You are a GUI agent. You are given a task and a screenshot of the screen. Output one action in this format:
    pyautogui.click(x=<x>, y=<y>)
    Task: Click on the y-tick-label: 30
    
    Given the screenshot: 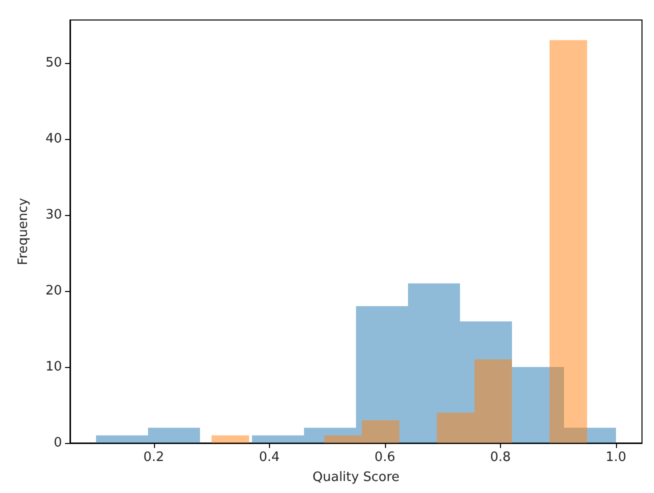 What is the action you would take?
    pyautogui.click(x=53, y=214)
    